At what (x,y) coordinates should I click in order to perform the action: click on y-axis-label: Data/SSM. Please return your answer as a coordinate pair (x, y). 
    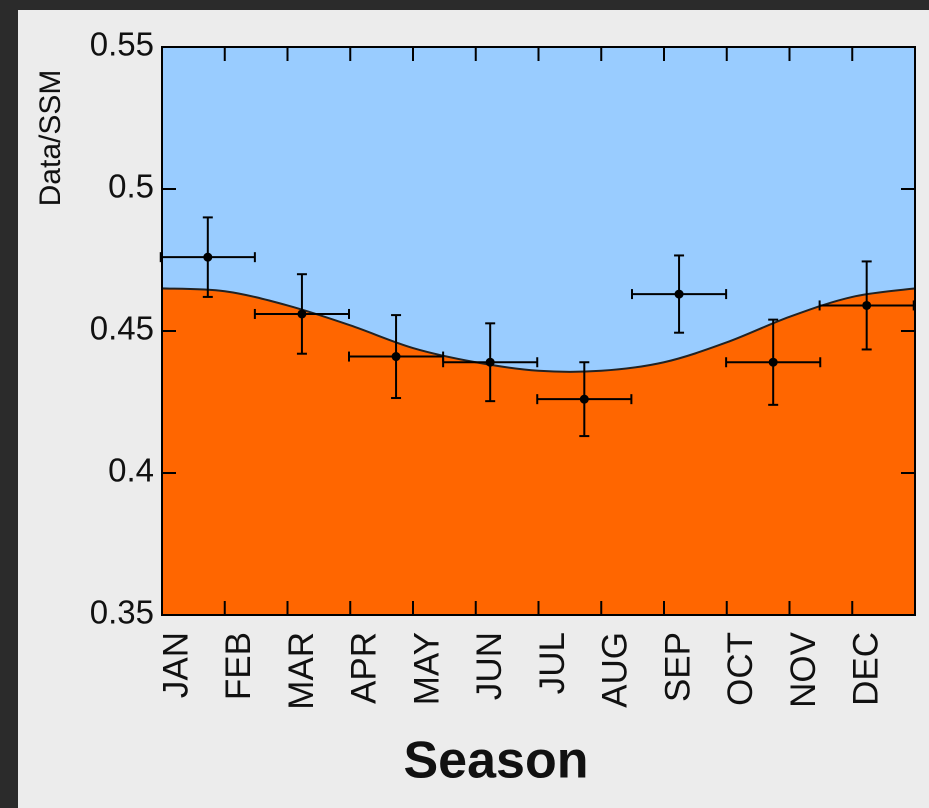
    Looking at the image, I should click on (50, 138).